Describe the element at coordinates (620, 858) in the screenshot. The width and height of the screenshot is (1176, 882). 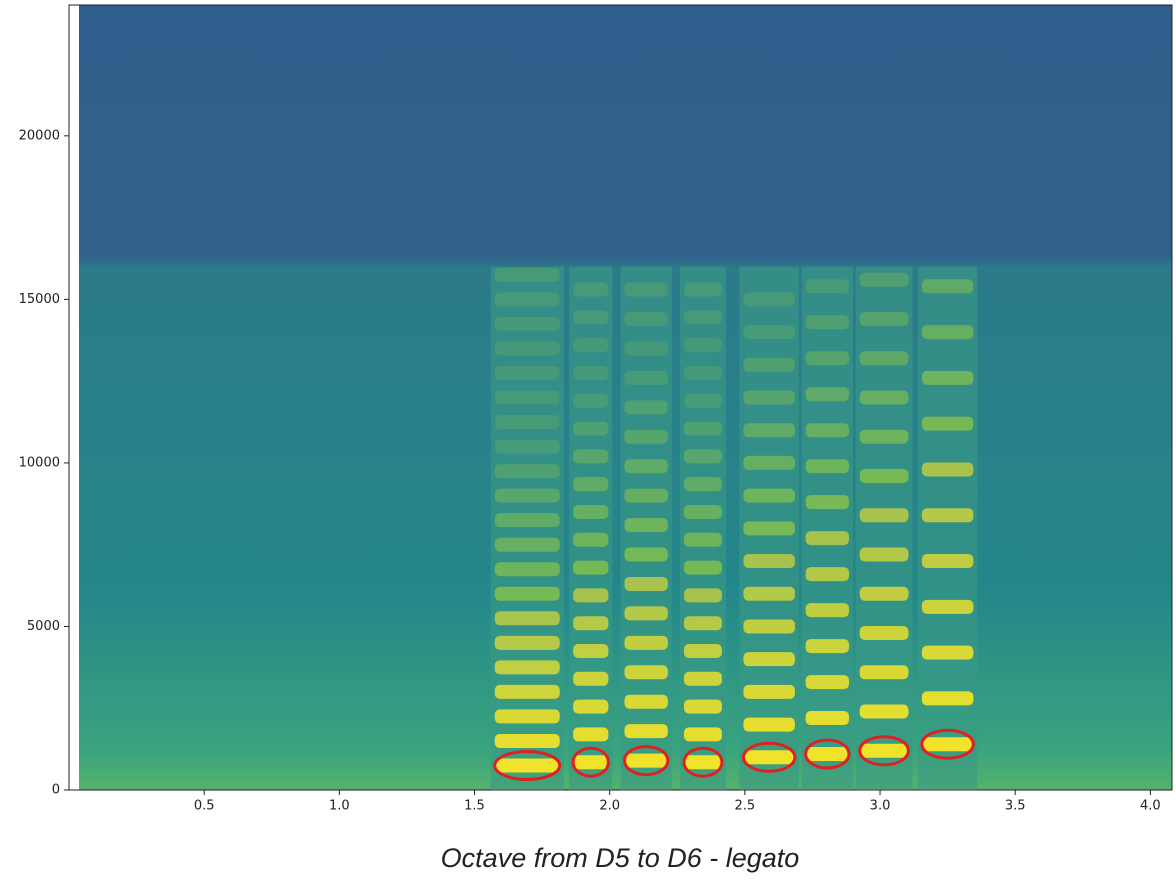
I see `chart-title: Octave from D5 to D6 - legato` at that location.